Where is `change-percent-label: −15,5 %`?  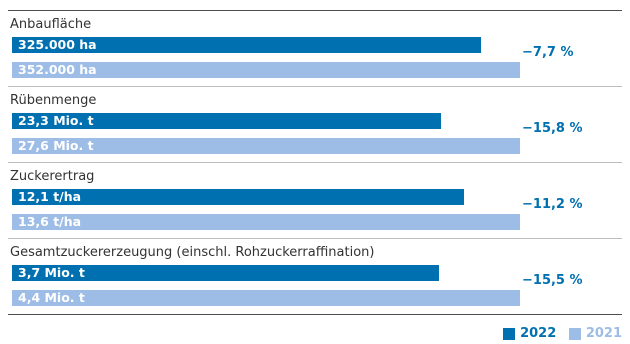
change-percent-label: −15,5 % is located at coordinates (552, 280).